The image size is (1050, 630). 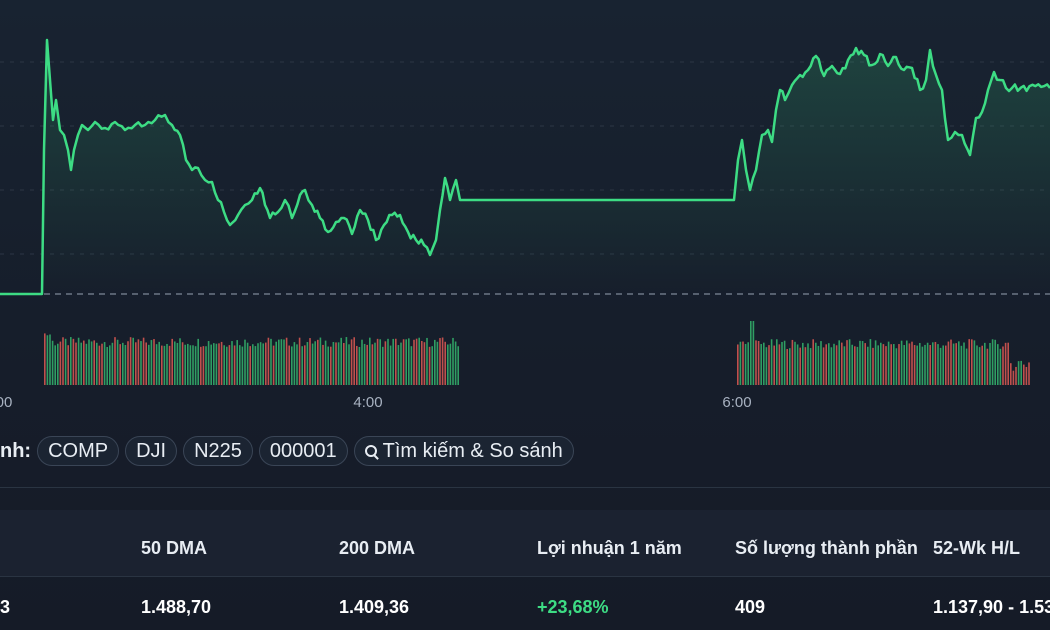 What do you see at coordinates (463, 451) in the screenshot?
I see `search-compare-button: Tìm kiếm & So sánh` at bounding box center [463, 451].